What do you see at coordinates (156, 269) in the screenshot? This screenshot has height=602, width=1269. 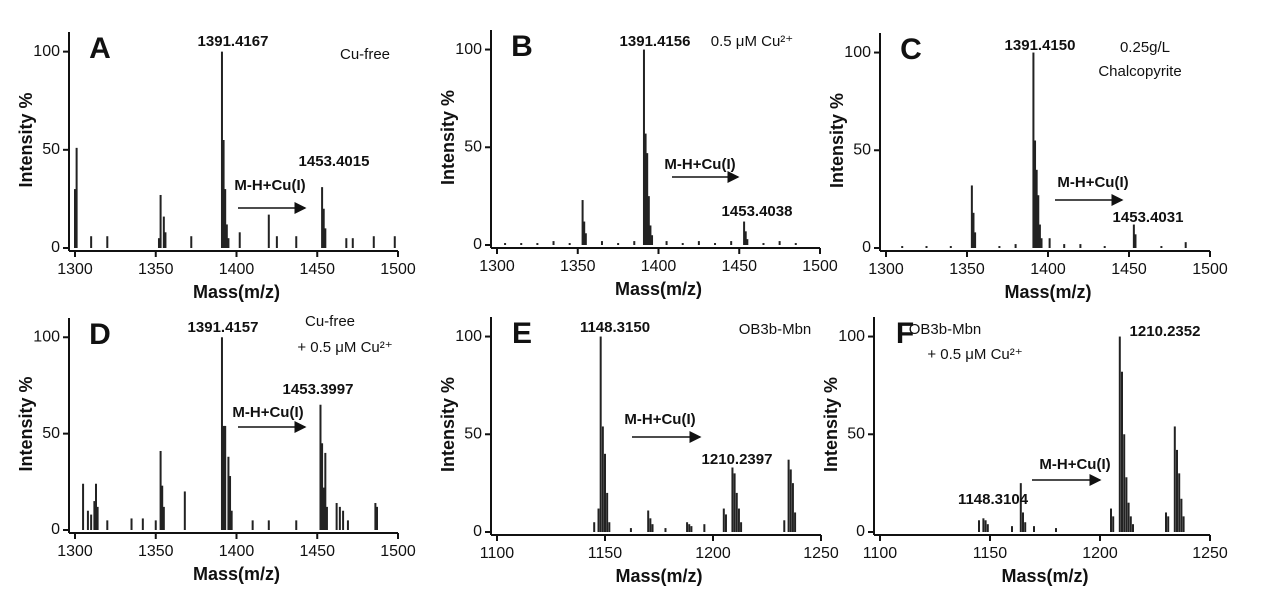 I see `x-tick-label: 1350` at bounding box center [156, 269].